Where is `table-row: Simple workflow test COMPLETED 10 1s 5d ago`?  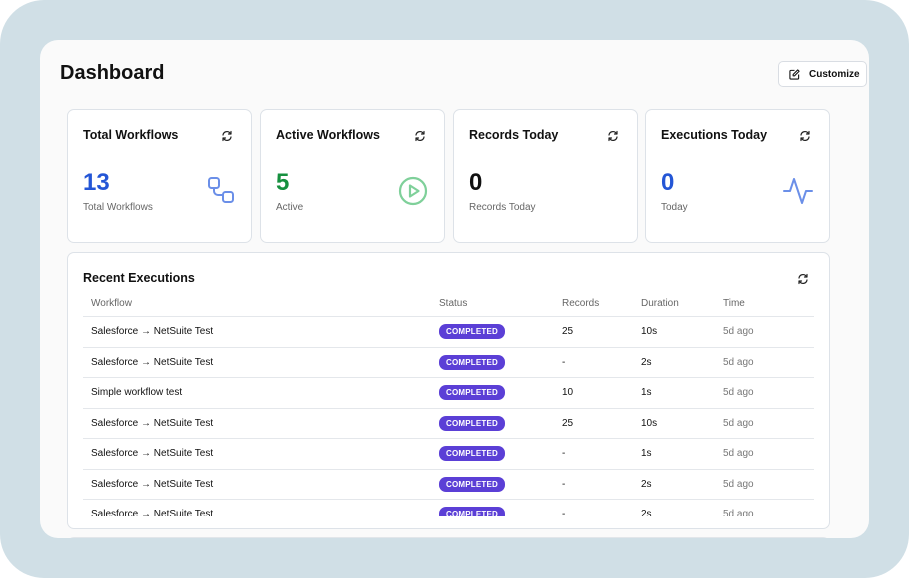
table-row: Simple workflow test COMPLETED 10 1s 5d ago is located at coordinates (448, 393).